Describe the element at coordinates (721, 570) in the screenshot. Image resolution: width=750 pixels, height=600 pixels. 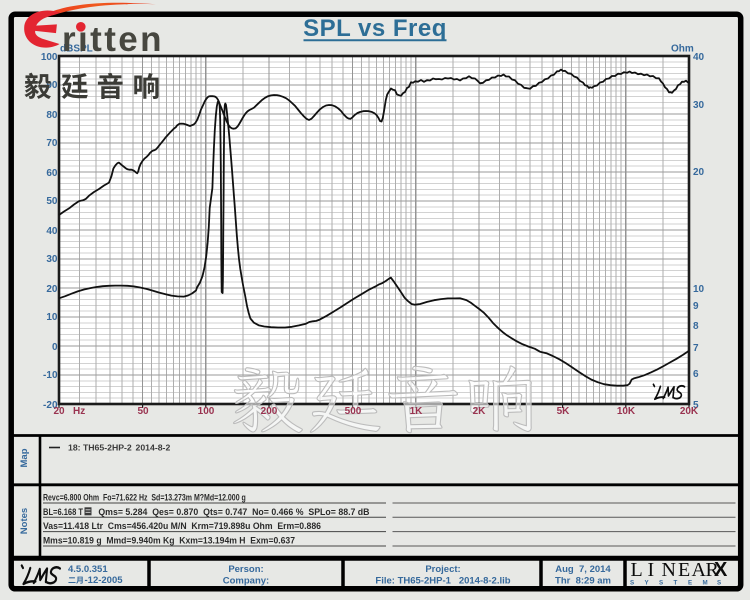
I see `svg-text: X` at that location.